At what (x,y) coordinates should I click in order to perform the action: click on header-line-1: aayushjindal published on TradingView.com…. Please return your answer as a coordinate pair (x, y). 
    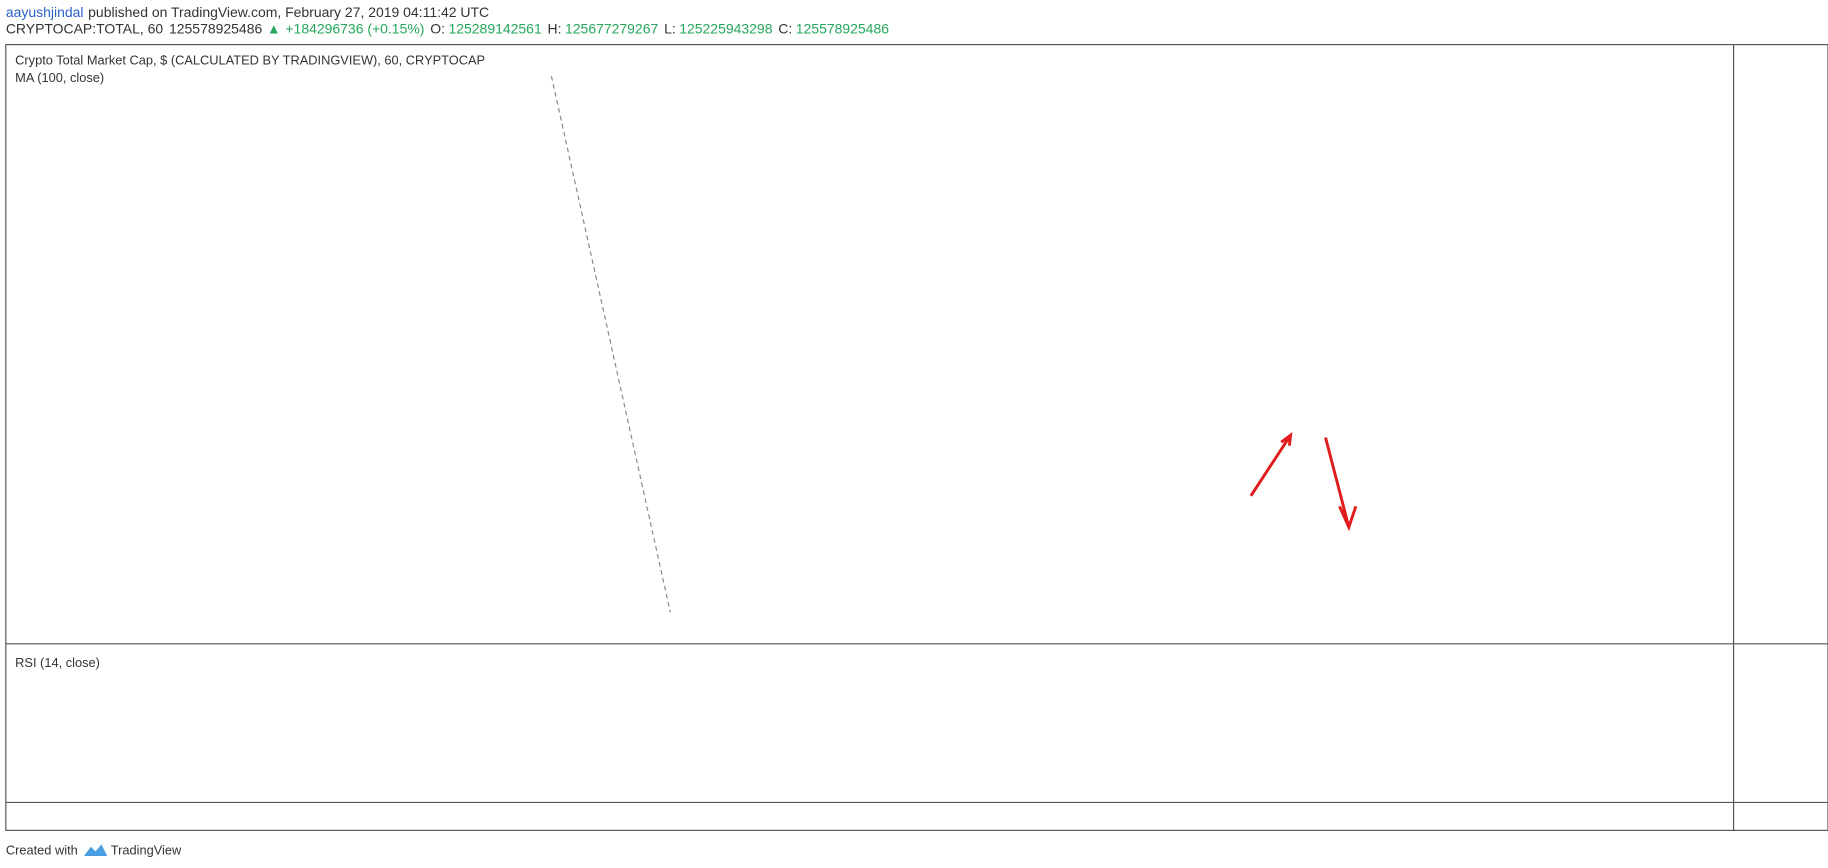
    Looking at the image, I should click on (247, 12).